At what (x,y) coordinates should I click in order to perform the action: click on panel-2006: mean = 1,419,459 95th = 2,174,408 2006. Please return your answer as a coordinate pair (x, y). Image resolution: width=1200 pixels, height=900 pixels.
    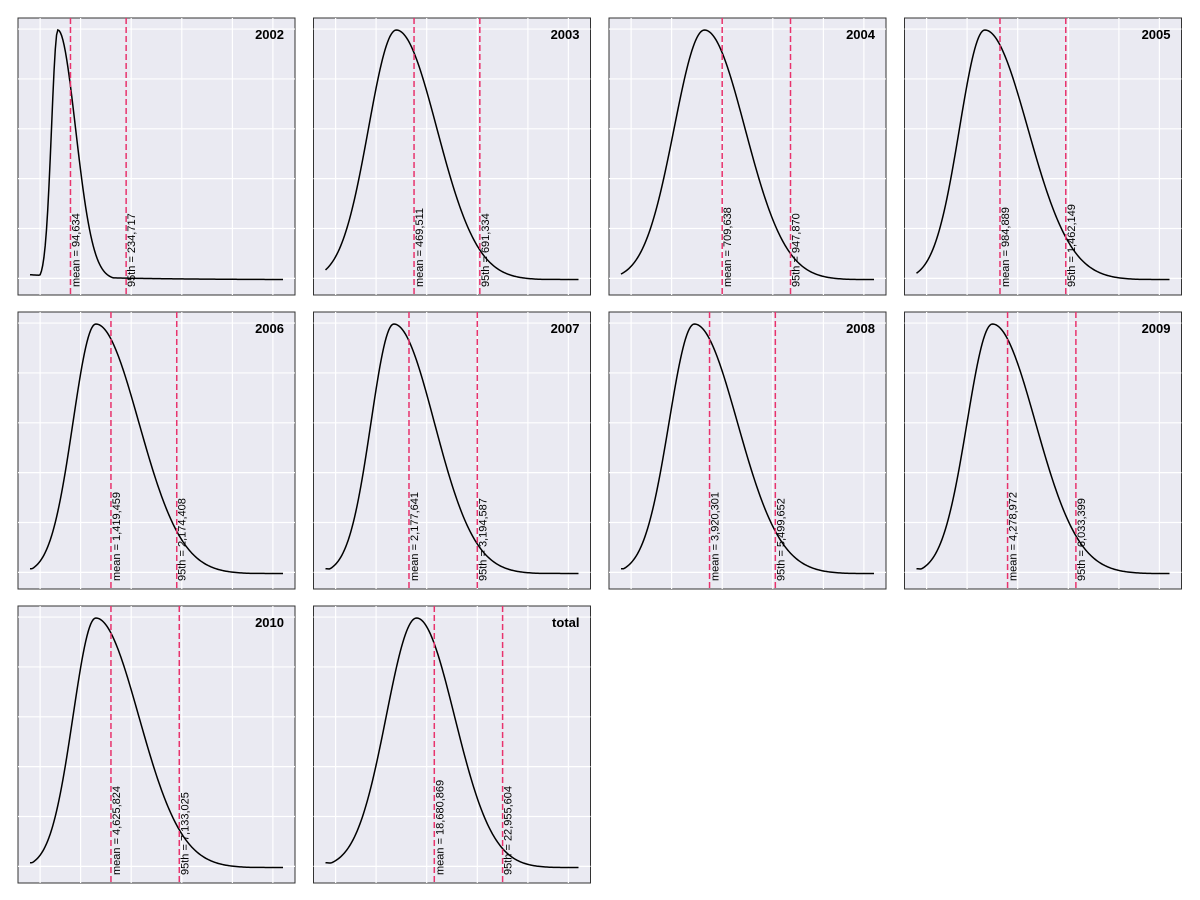
    Looking at the image, I should click on (156, 450).